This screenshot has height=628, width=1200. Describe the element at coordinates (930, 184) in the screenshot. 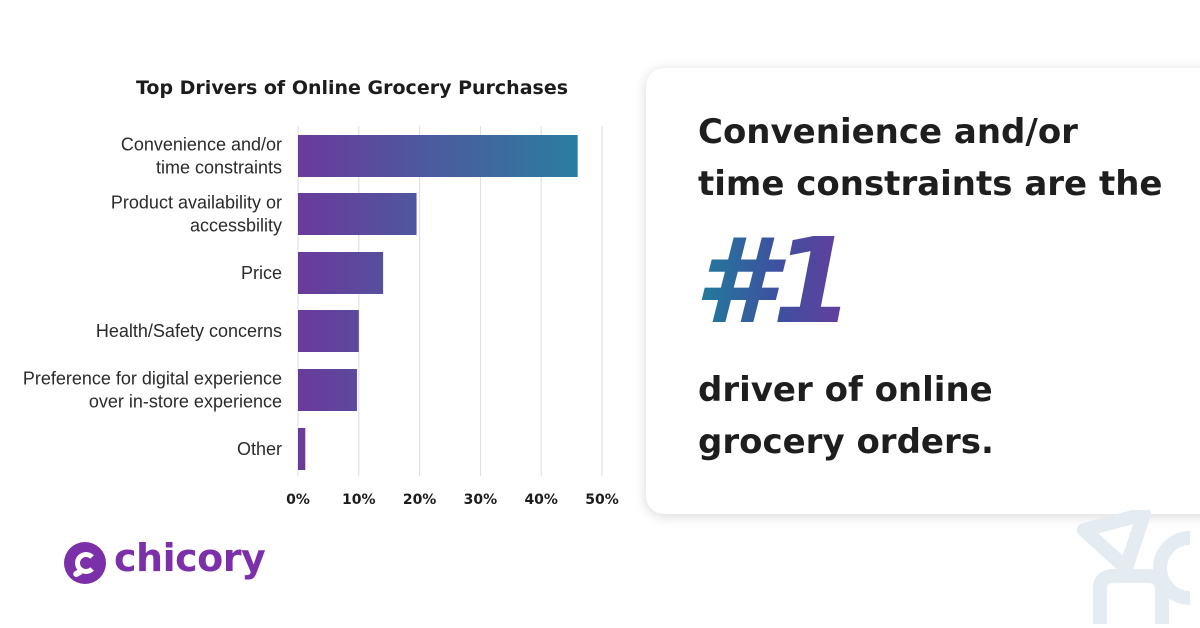

I see `callout-lead-line-2: time constraints are the` at that location.